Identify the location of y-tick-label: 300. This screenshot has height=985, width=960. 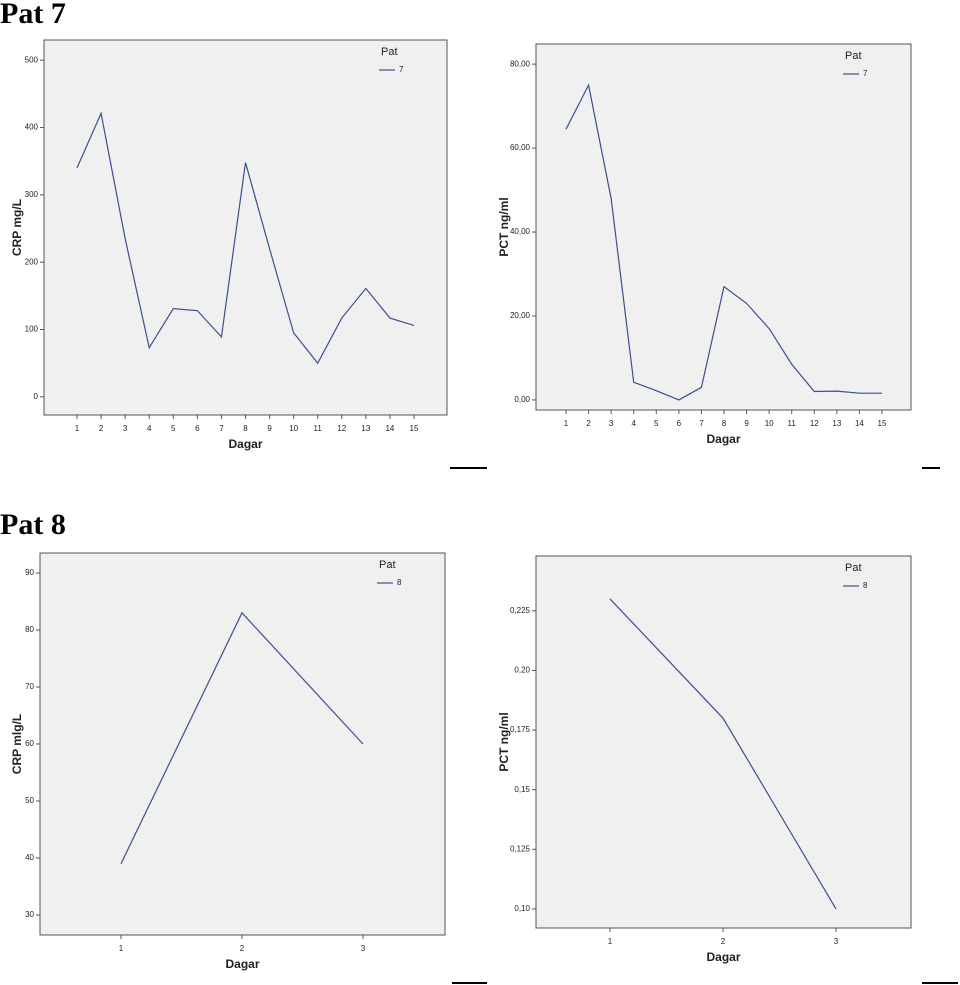
(32, 194).